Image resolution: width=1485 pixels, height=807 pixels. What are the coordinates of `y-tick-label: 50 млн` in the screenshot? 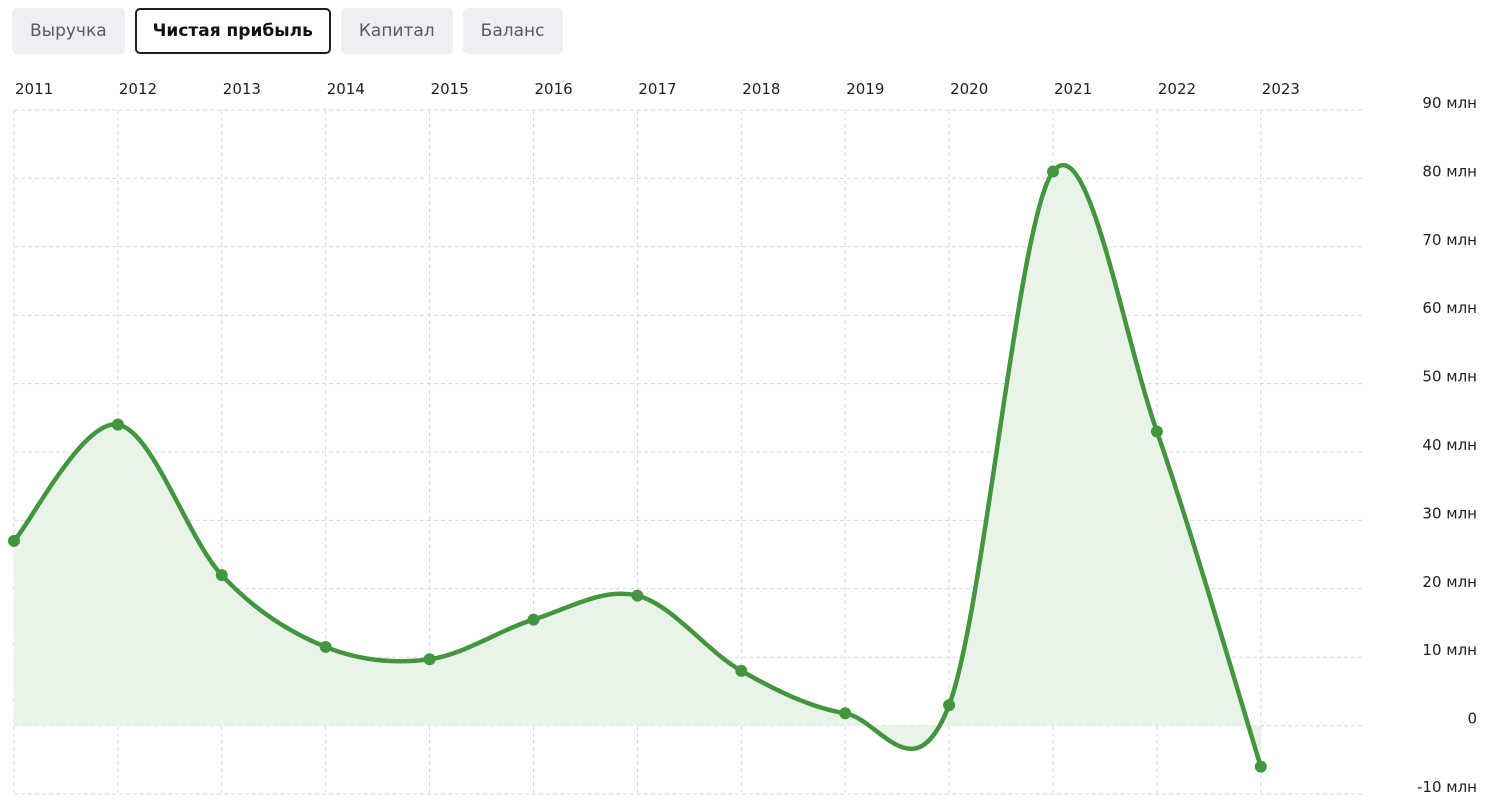 It's located at (1449, 377).